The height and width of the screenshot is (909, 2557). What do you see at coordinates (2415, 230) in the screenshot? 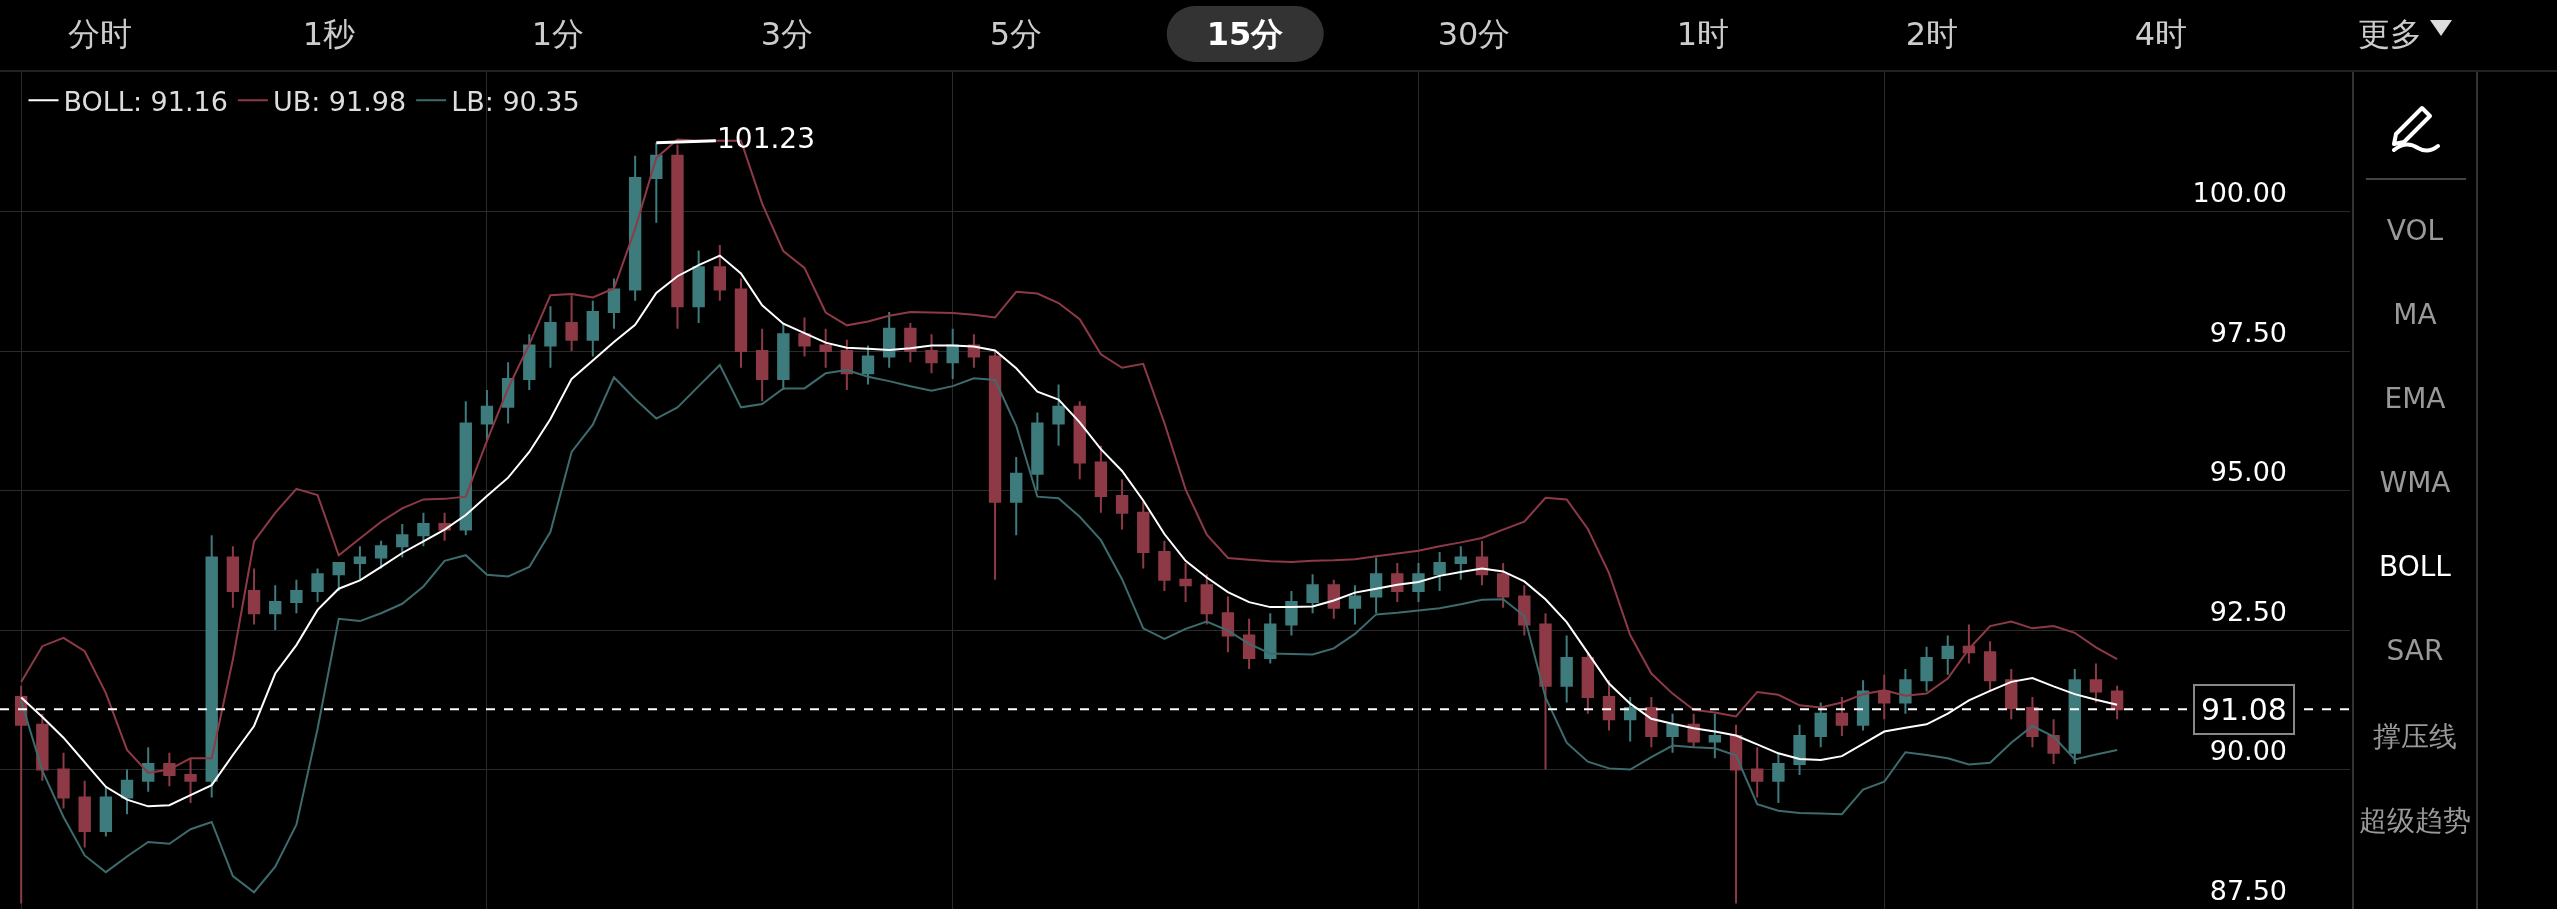
I see `text: VOL` at bounding box center [2415, 230].